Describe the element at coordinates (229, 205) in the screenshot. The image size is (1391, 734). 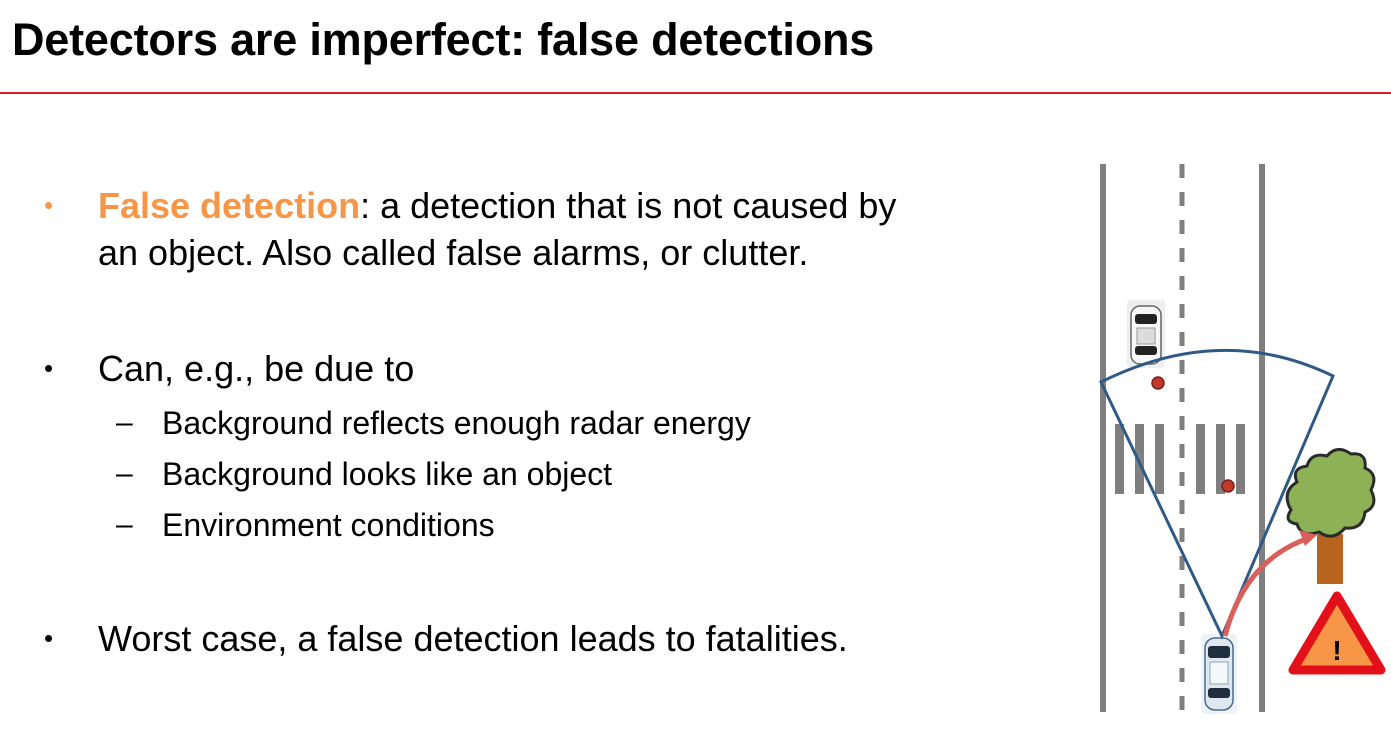
I see `term-false-detection: False detection` at that location.